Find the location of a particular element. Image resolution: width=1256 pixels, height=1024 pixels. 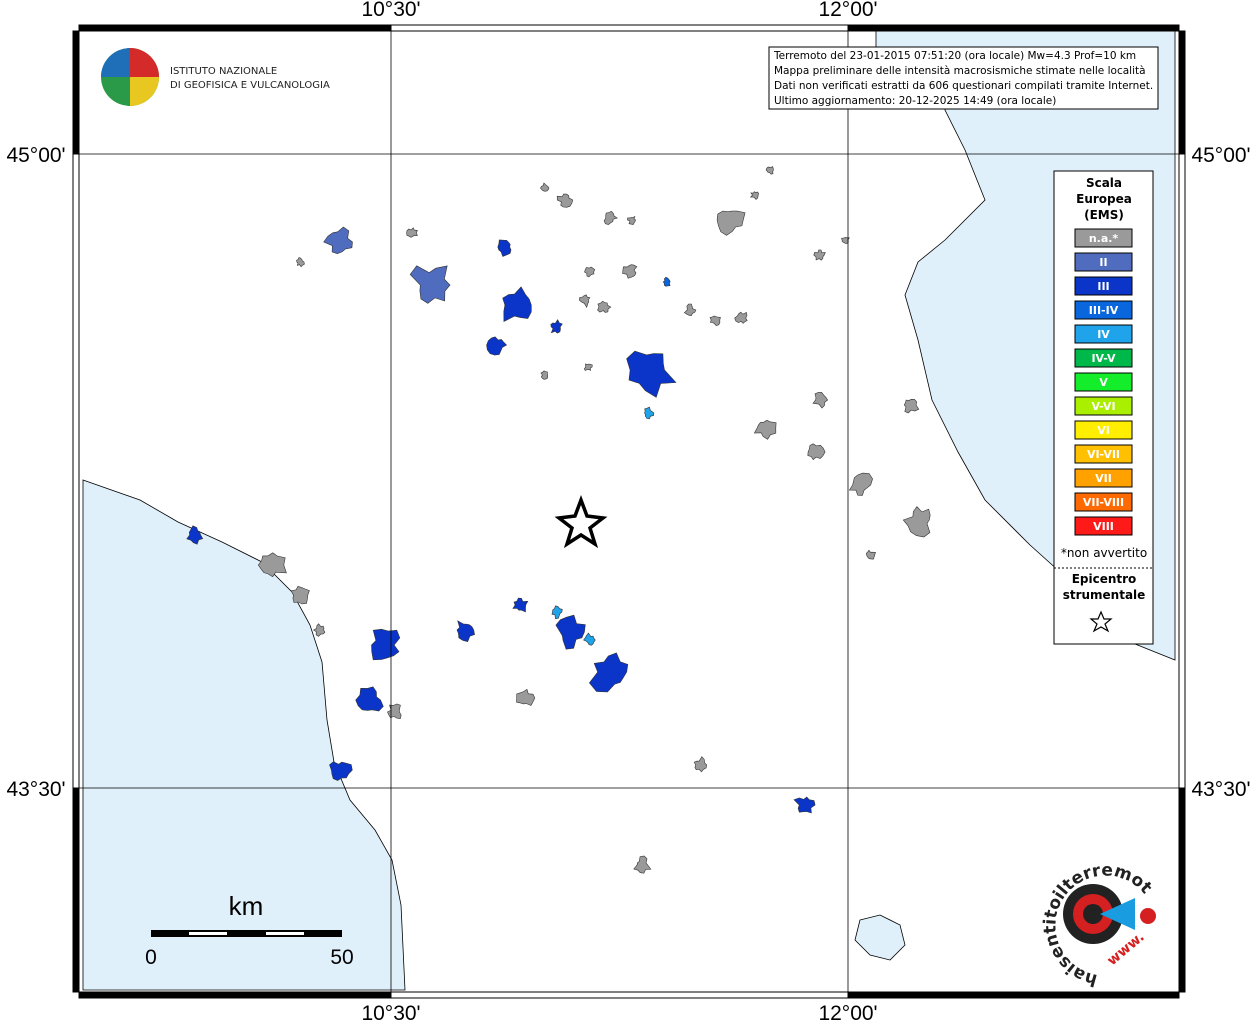

legend-label: VI-VII is located at coordinates (1103, 454).